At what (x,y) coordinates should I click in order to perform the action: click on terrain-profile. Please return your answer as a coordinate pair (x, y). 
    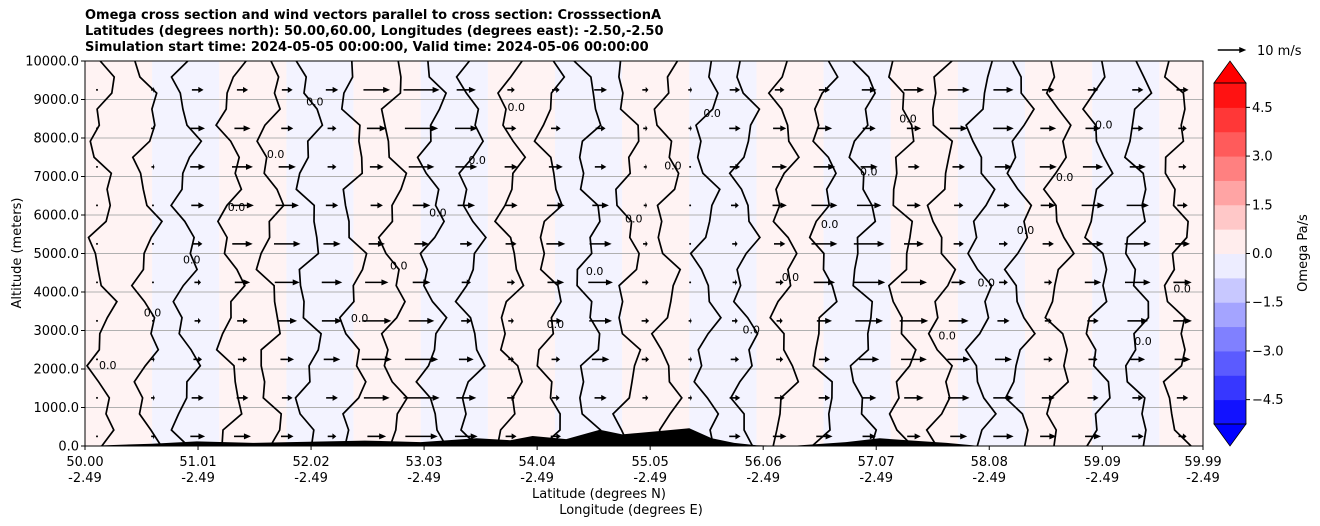
    Looking at the image, I should click on (644, 437).